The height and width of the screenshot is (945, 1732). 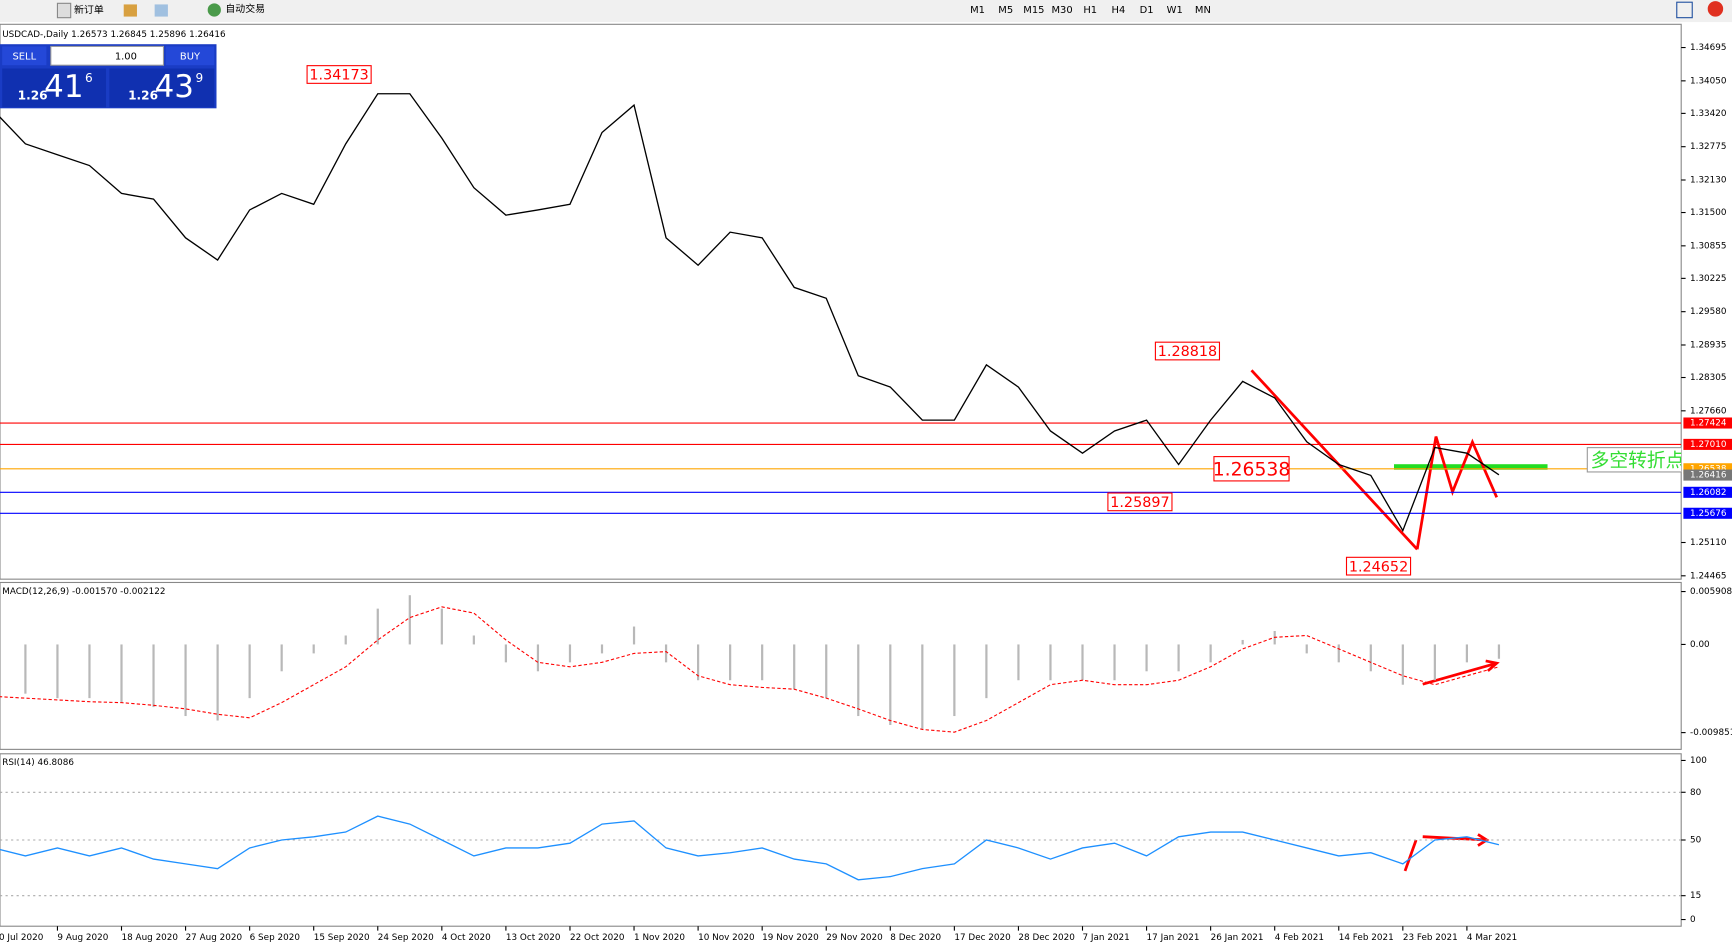 What do you see at coordinates (1173, 938) in the screenshot?
I see `x-tick-label: 17 Jan 2021` at bounding box center [1173, 938].